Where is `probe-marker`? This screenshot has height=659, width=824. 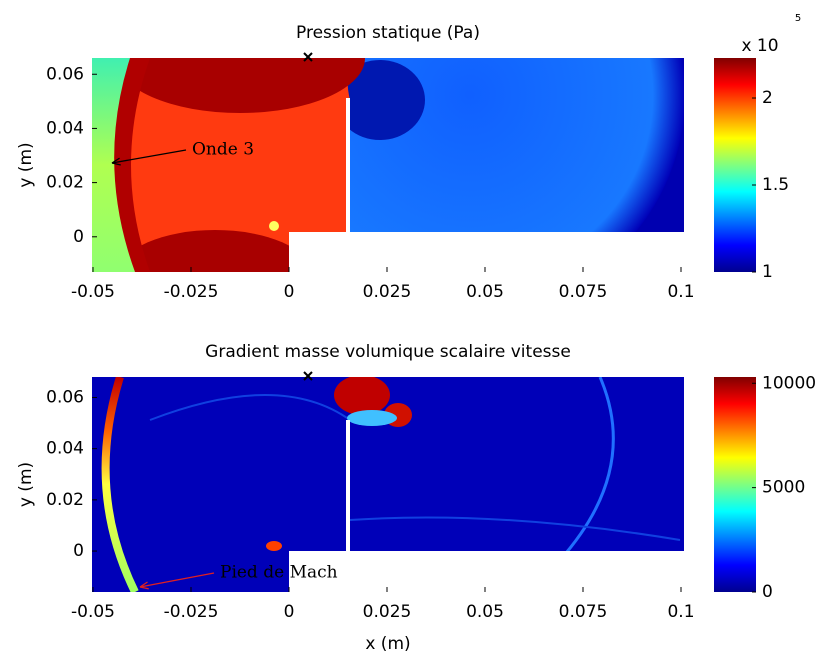
probe-marker is located at coordinates (308, 216).